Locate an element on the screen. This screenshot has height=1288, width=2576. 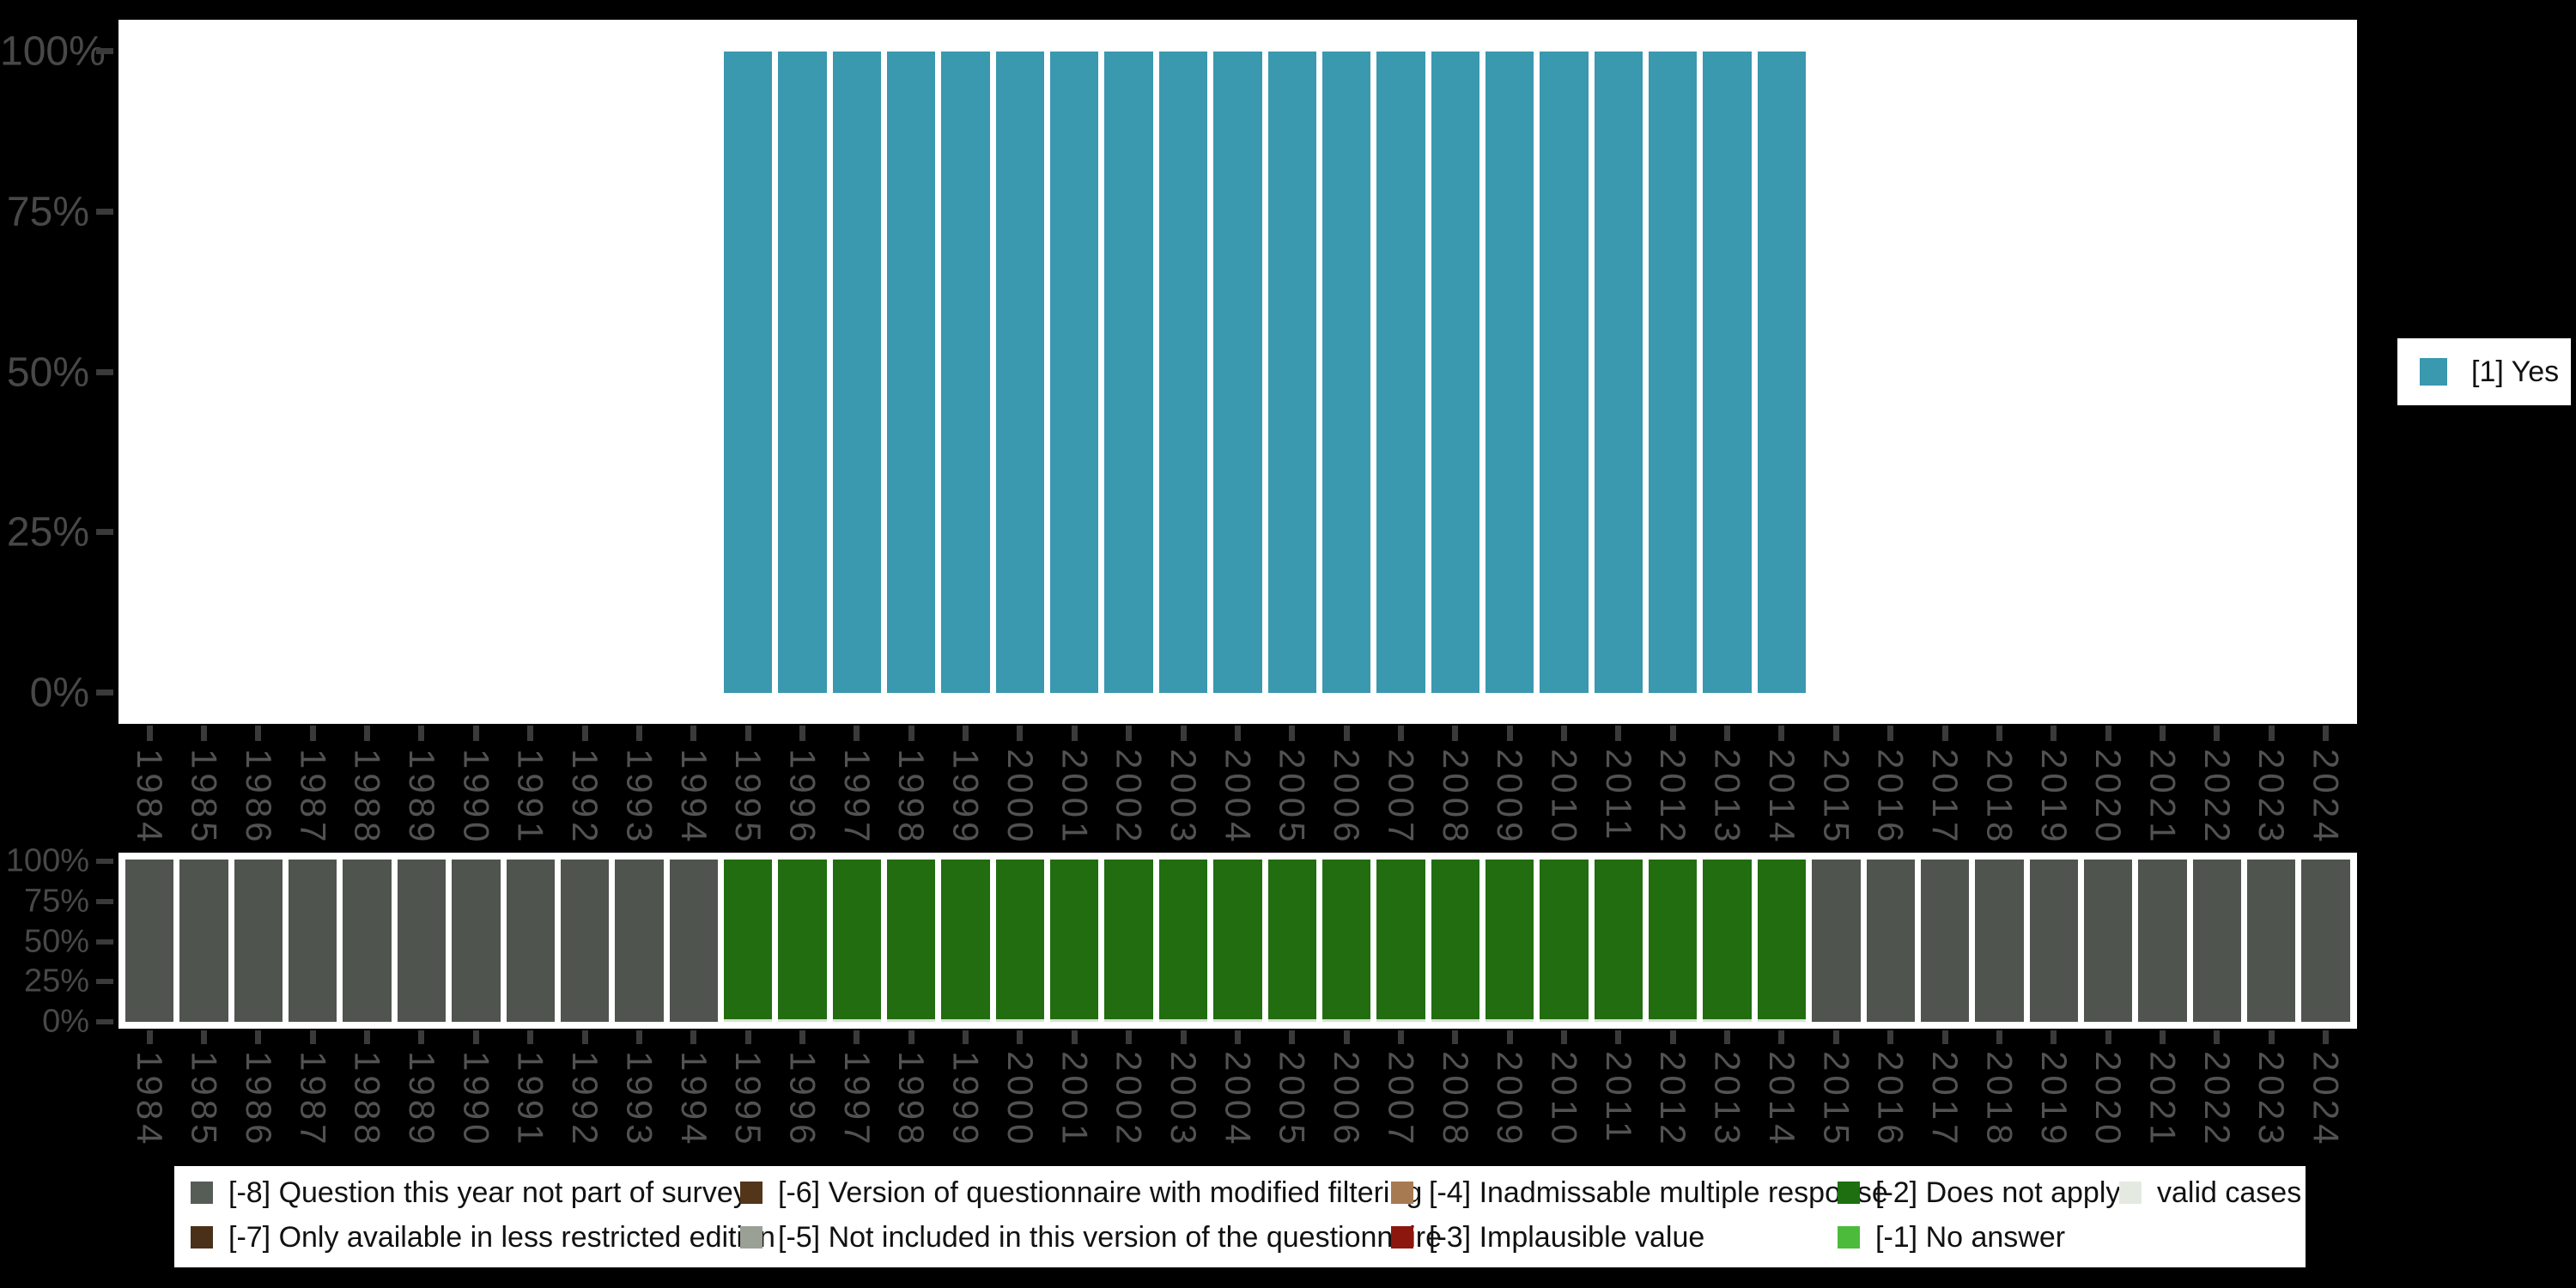
yes-bar-2014 is located at coordinates (1782, 372).